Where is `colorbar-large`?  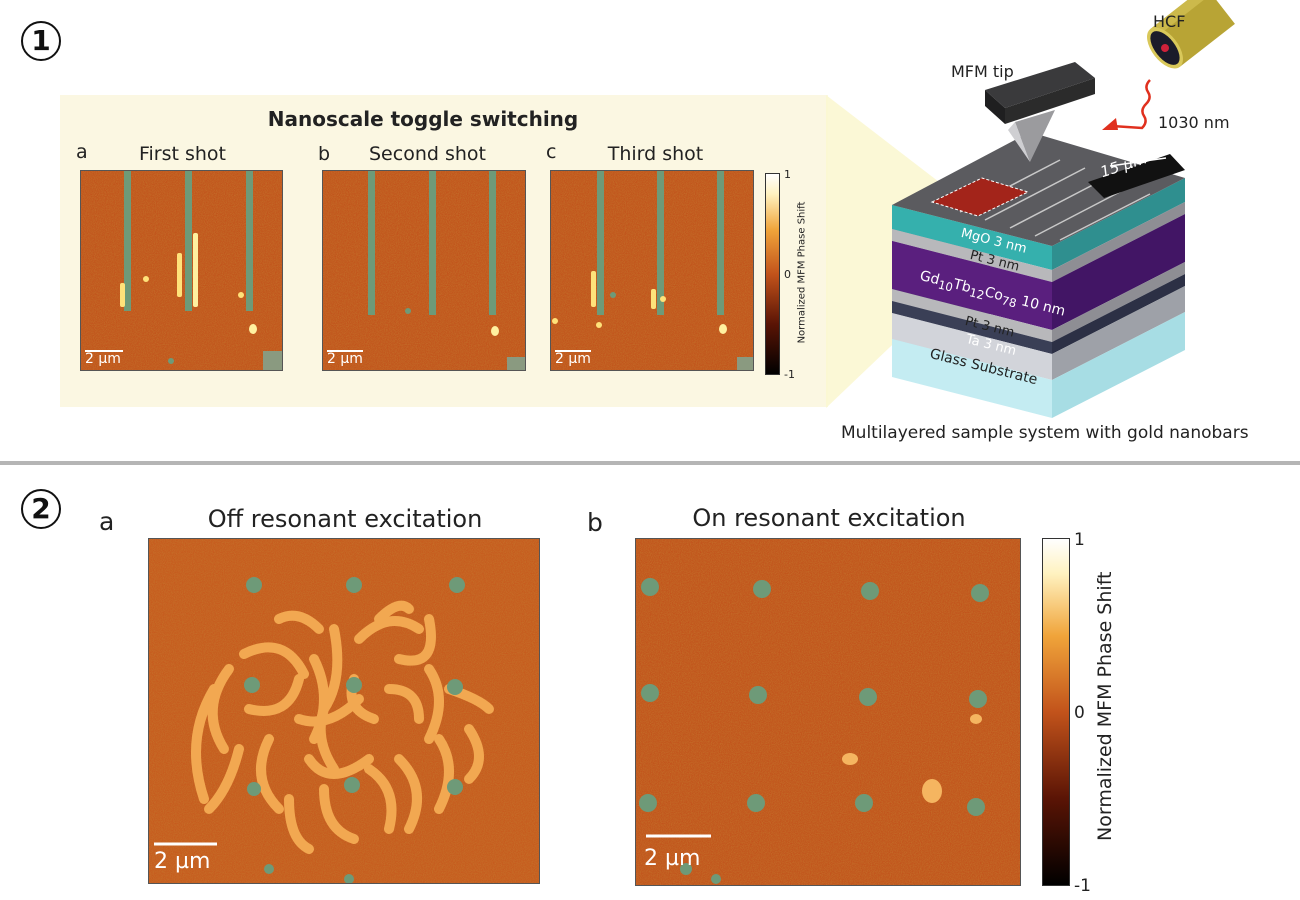 colorbar-large is located at coordinates (1056, 712).